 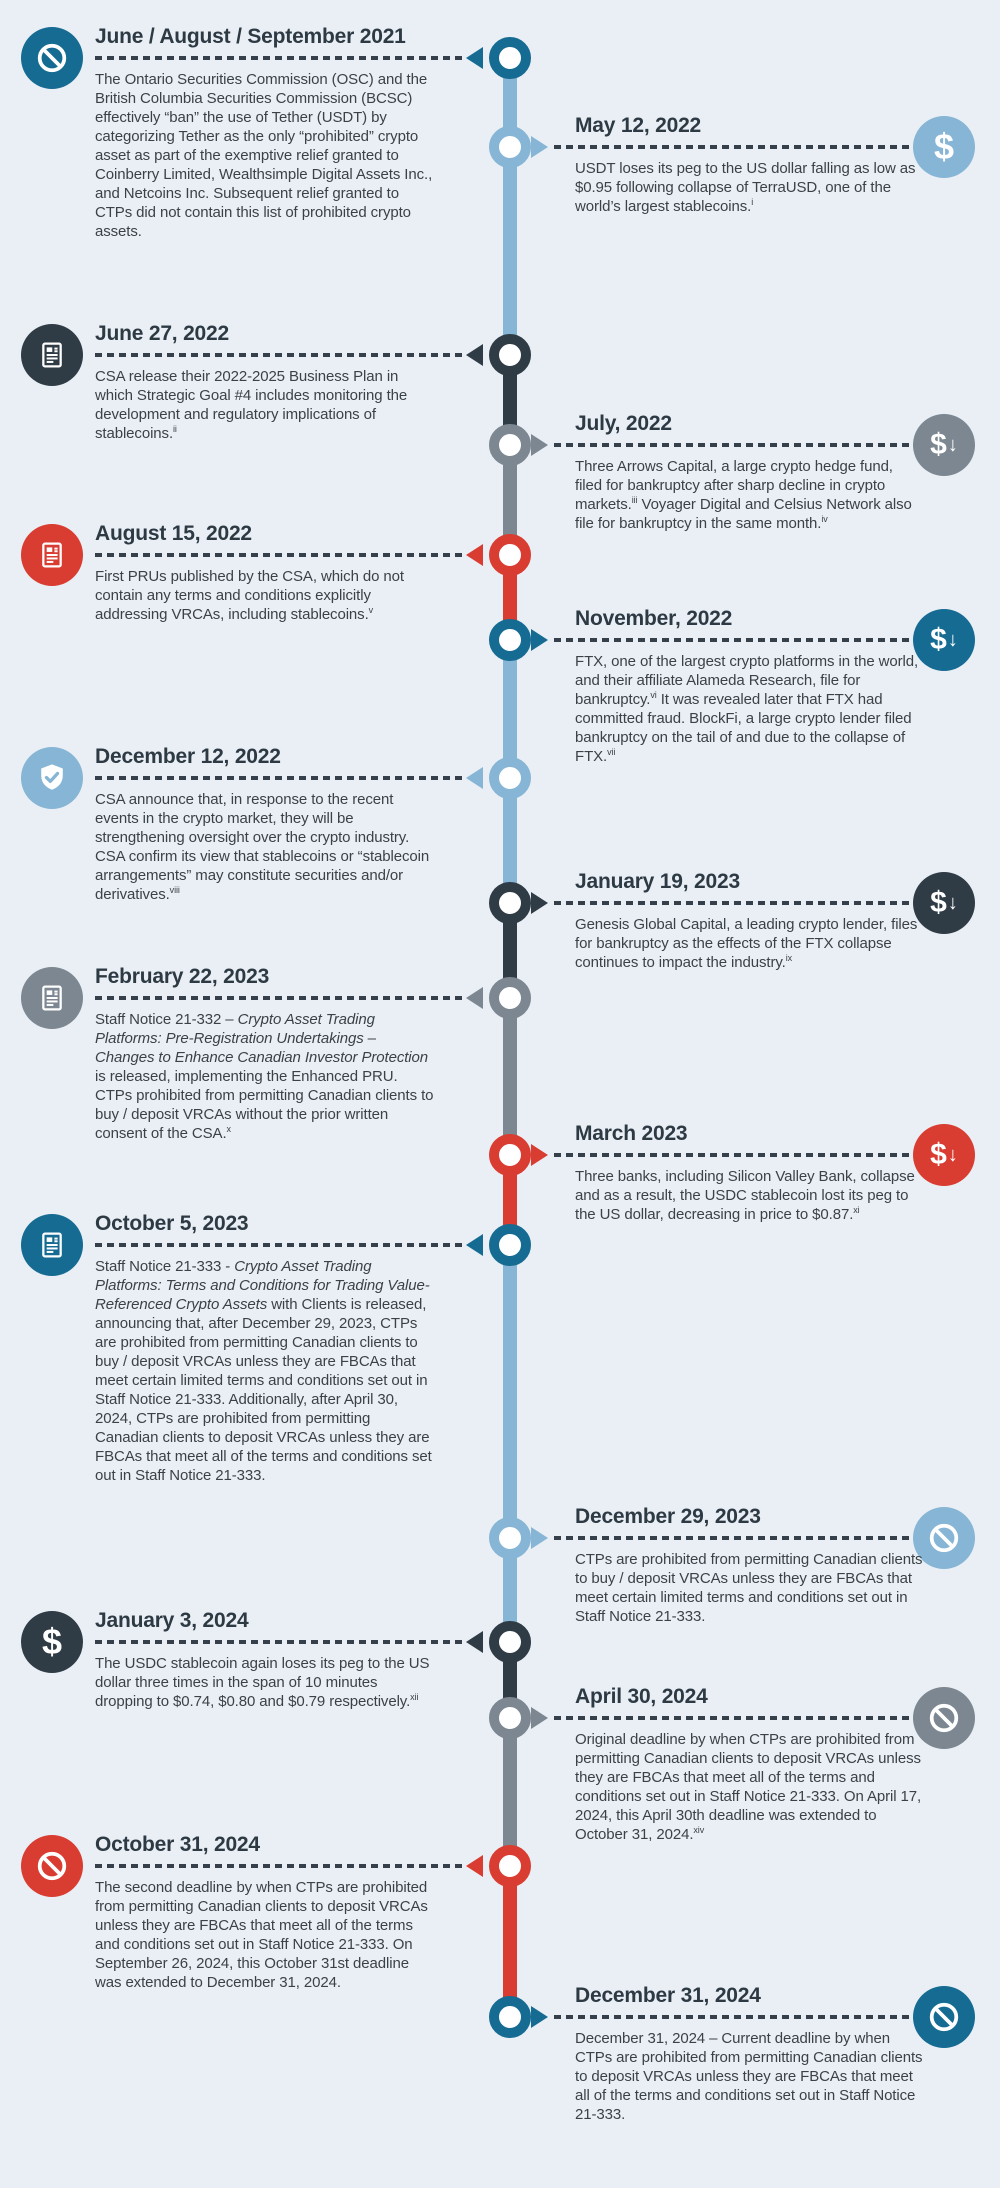 I want to click on entry-date: June / August / September 2021, so click(x=250, y=36).